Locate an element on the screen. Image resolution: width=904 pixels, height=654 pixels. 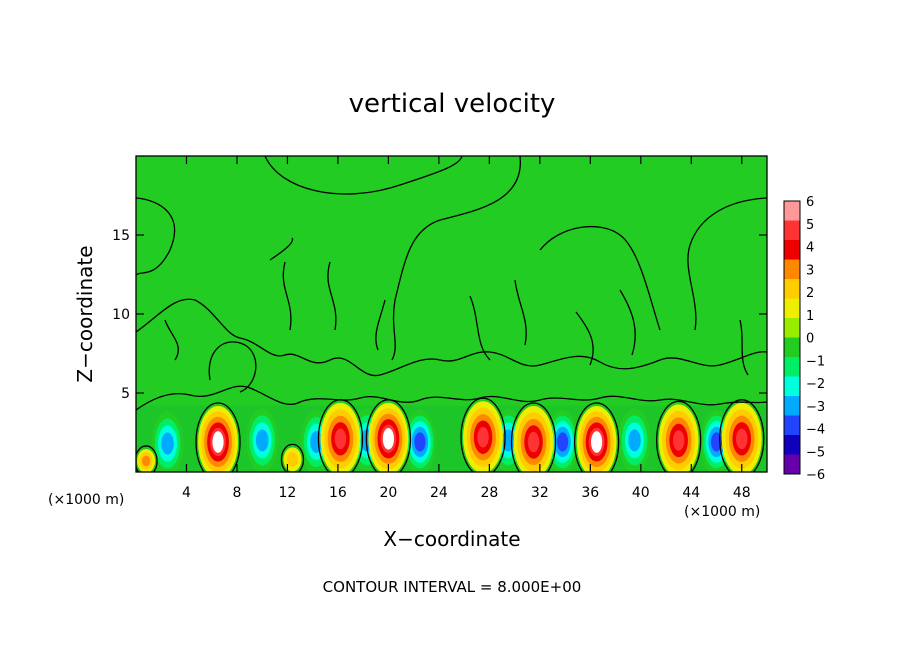
colorbar-label: −6 is located at coordinates (815, 475).